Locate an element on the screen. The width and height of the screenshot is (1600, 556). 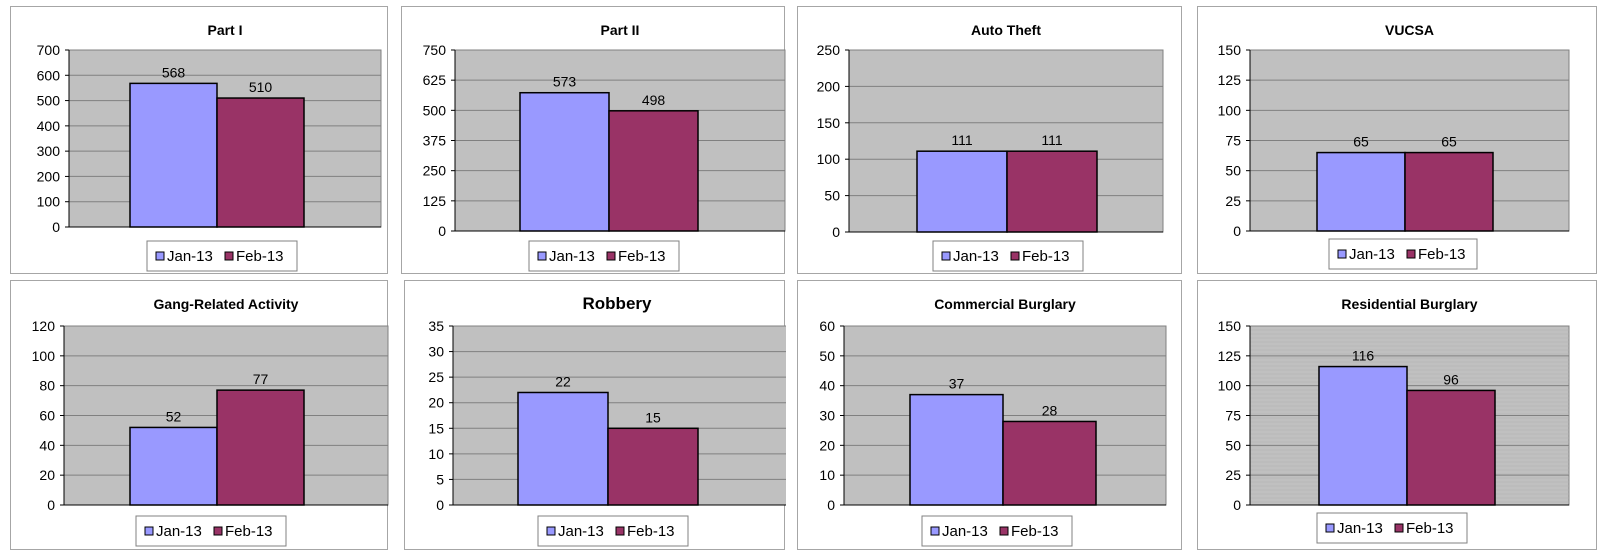
y-tick-label: 35 is located at coordinates (436, 326).